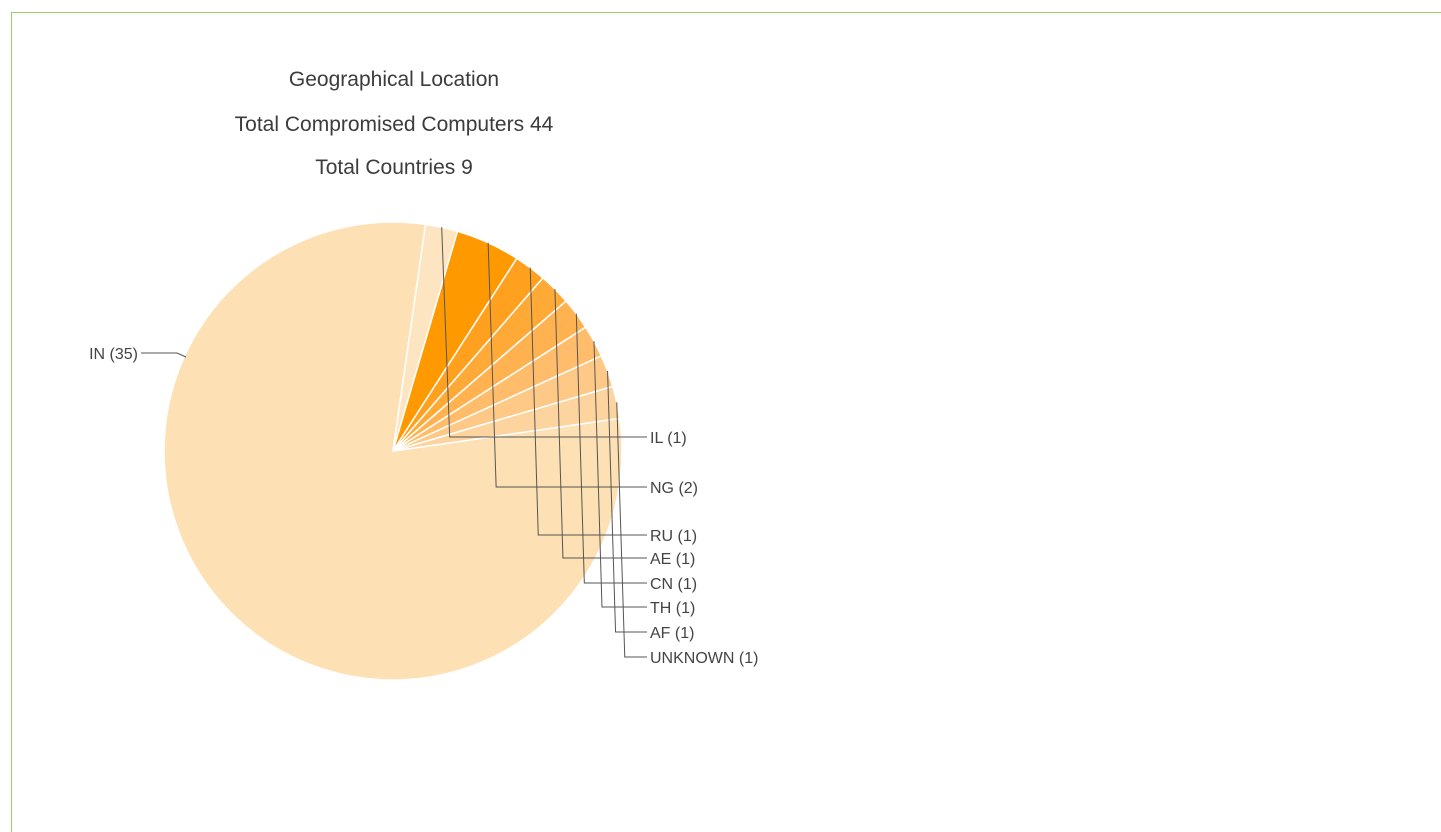 The image size is (1441, 832). I want to click on pie-label-ng: NG (2), so click(674, 488).